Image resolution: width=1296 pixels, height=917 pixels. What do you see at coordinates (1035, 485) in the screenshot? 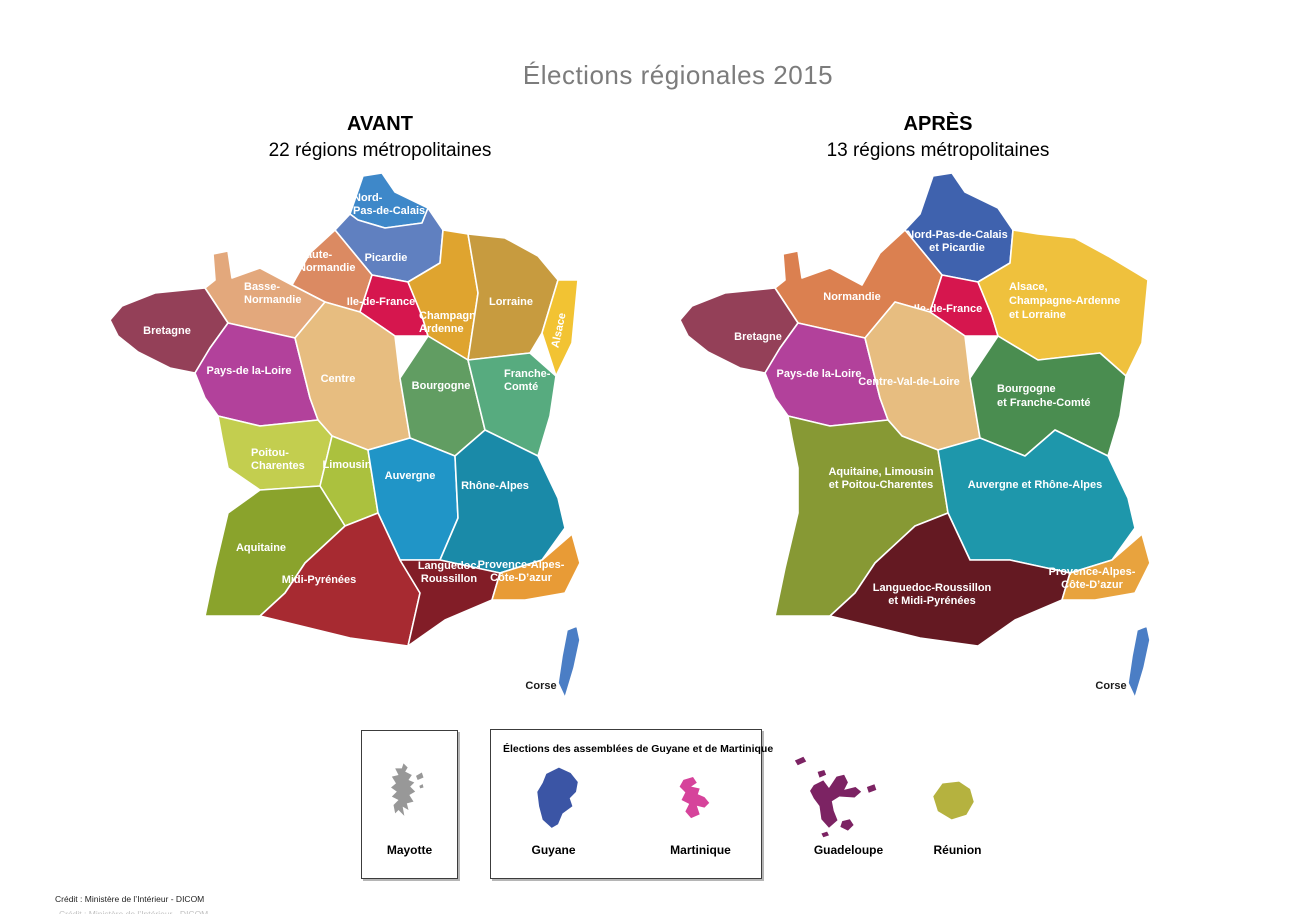
I see `region-label-apres-aura: Auvergne et Rhône-Alpes` at bounding box center [1035, 485].